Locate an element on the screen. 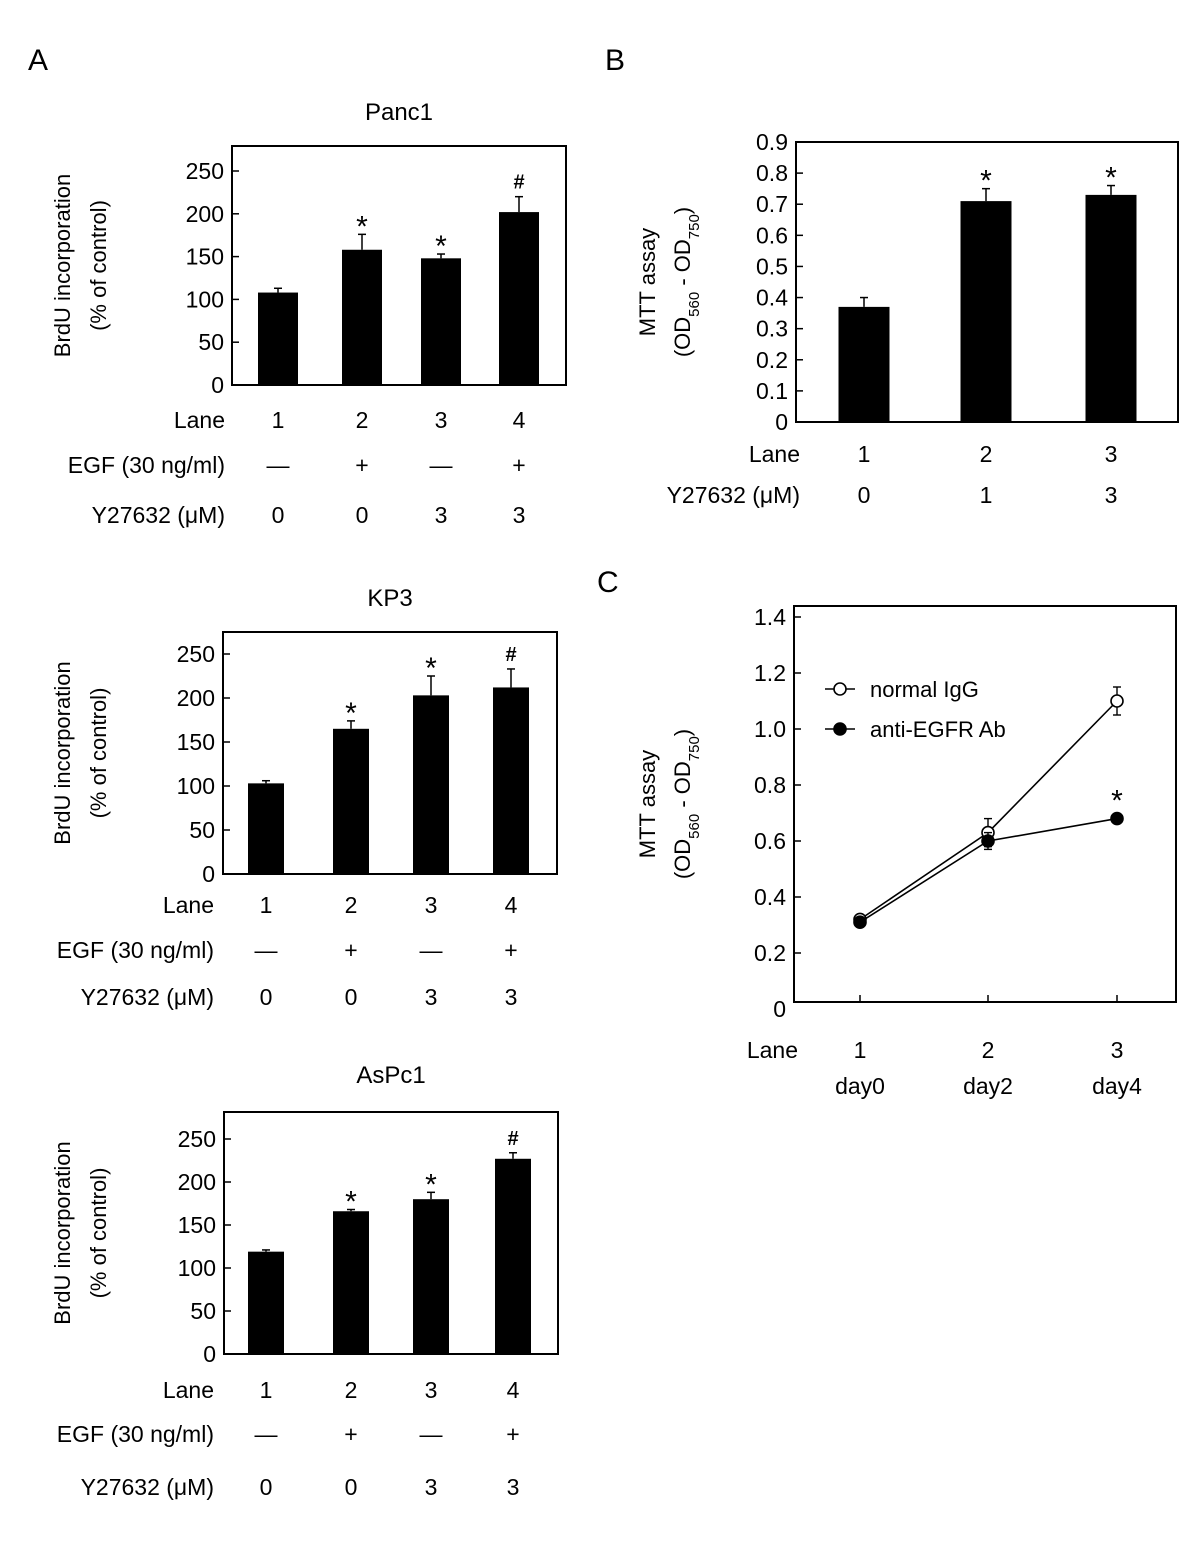 This screenshot has height=1563, width=1200. y-axis-label: BrdU incorporation is located at coordinates (62, 752).